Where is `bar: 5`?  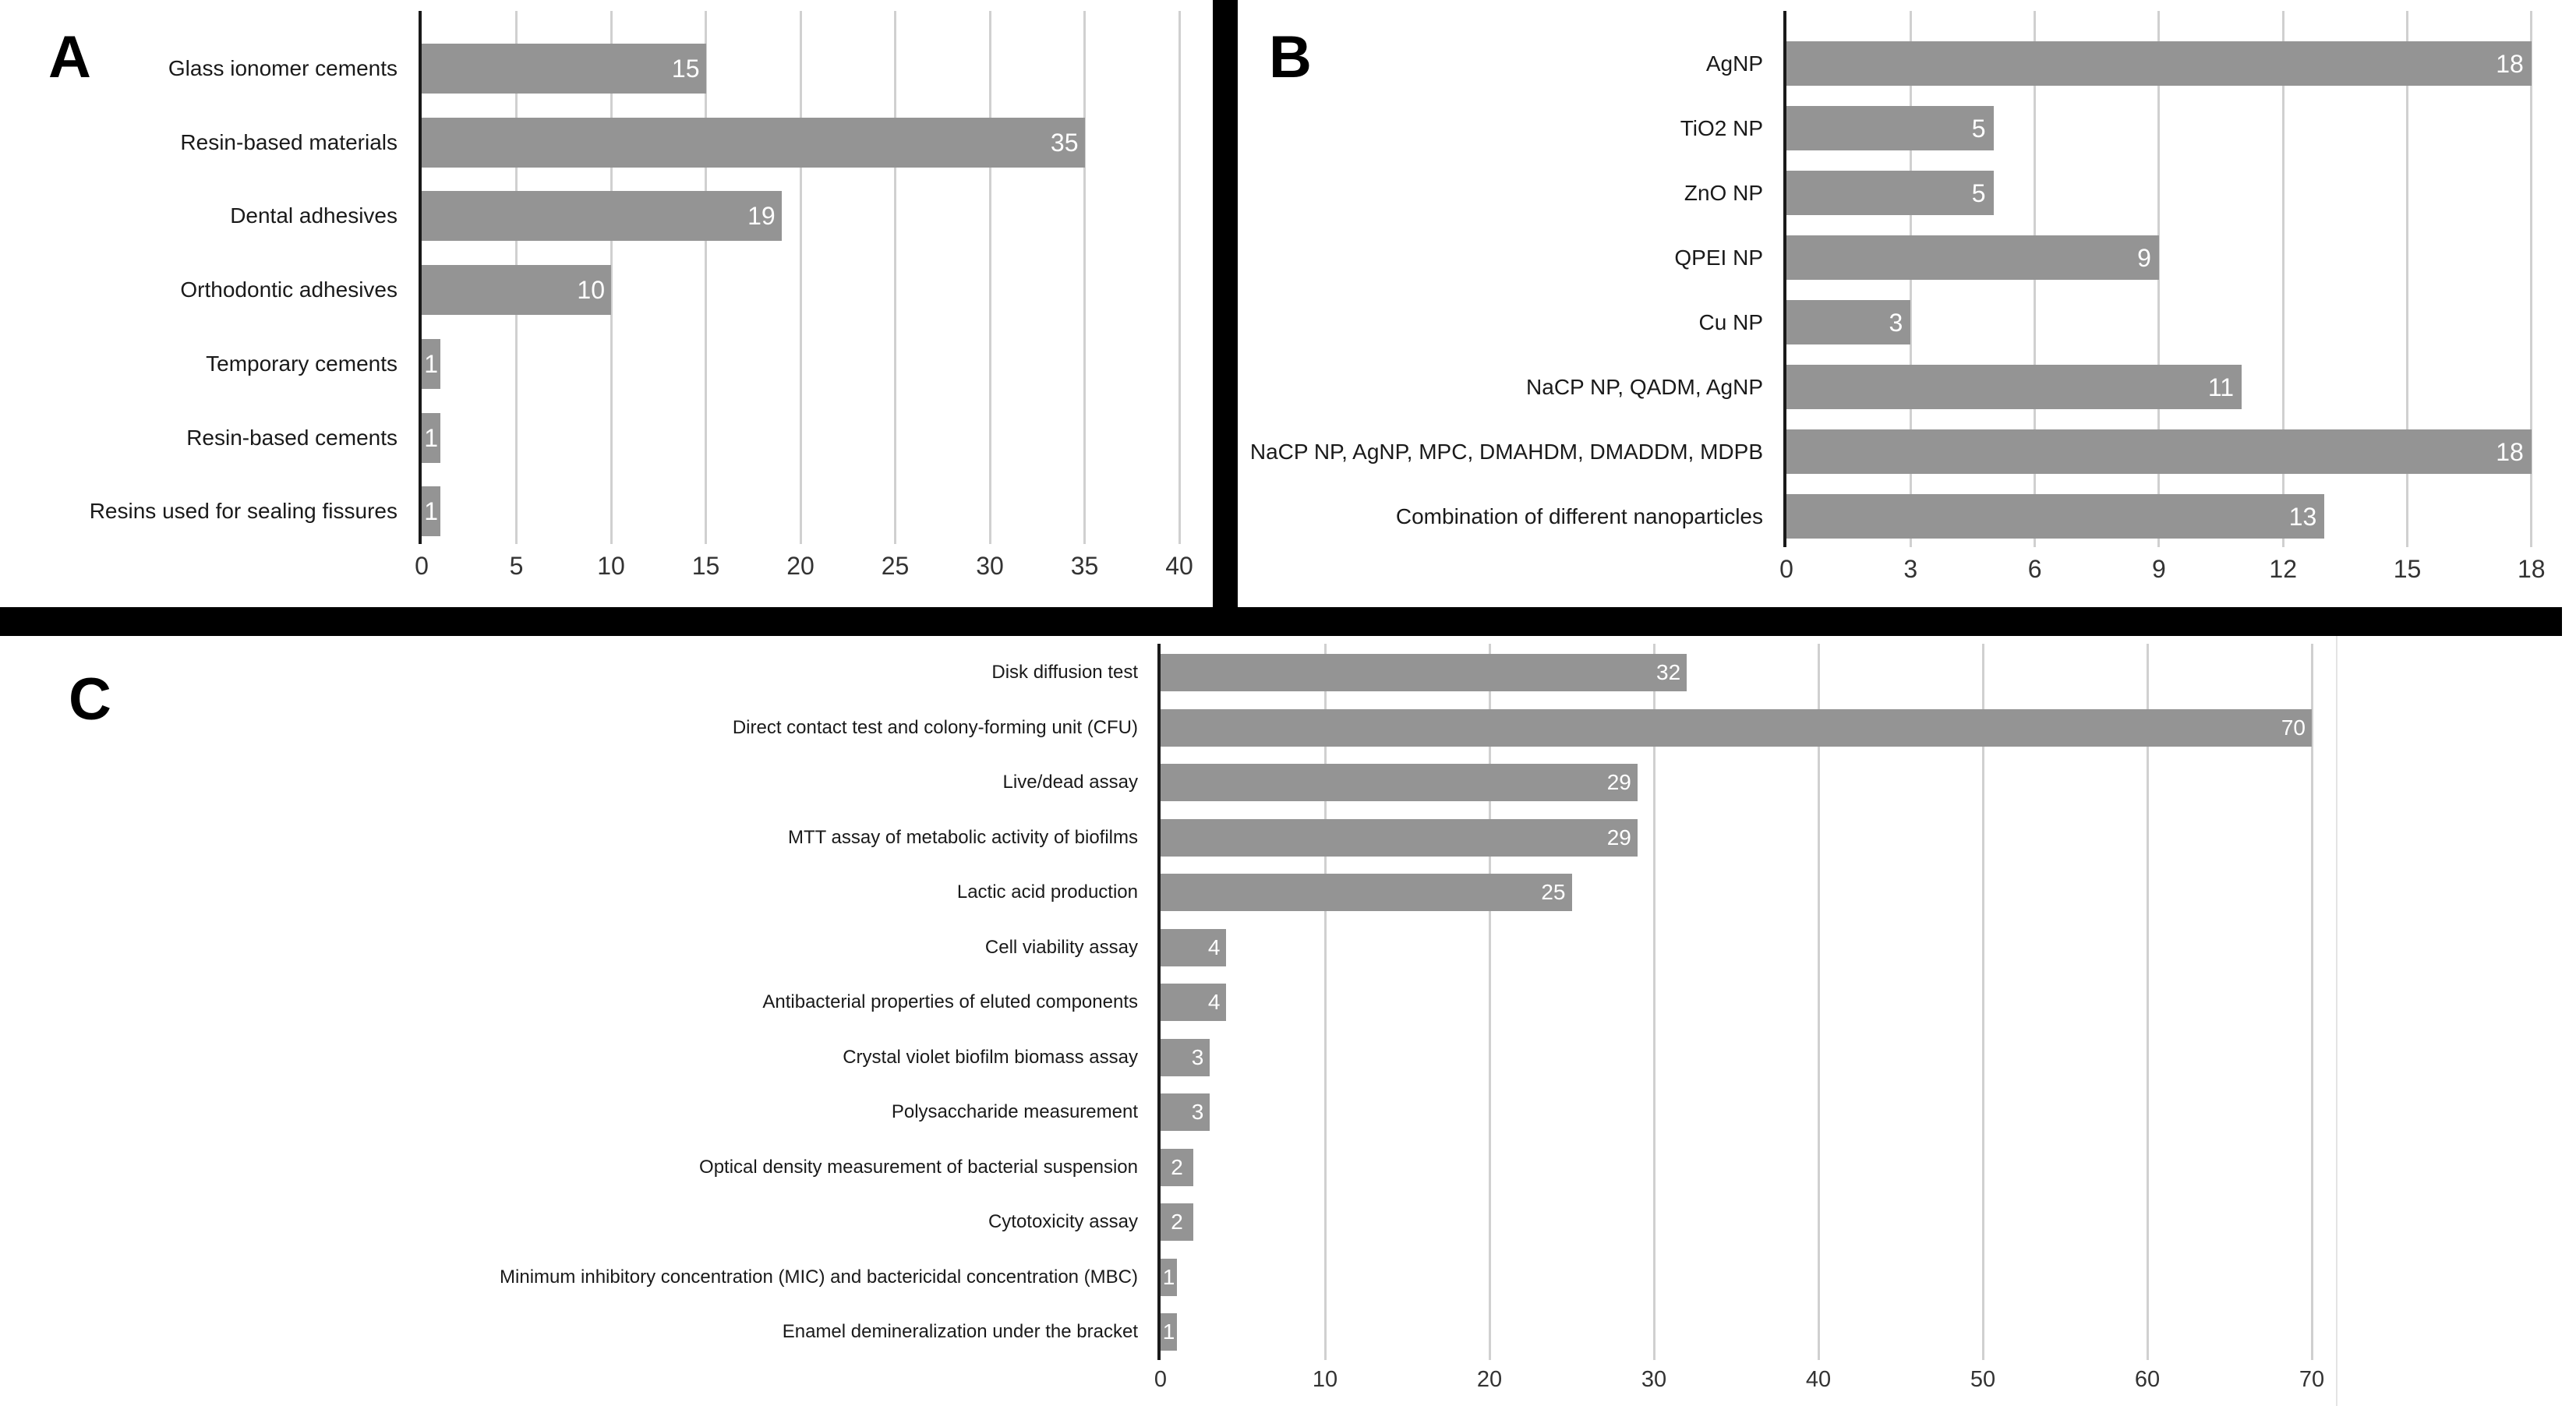 bar: 5 is located at coordinates (1890, 128).